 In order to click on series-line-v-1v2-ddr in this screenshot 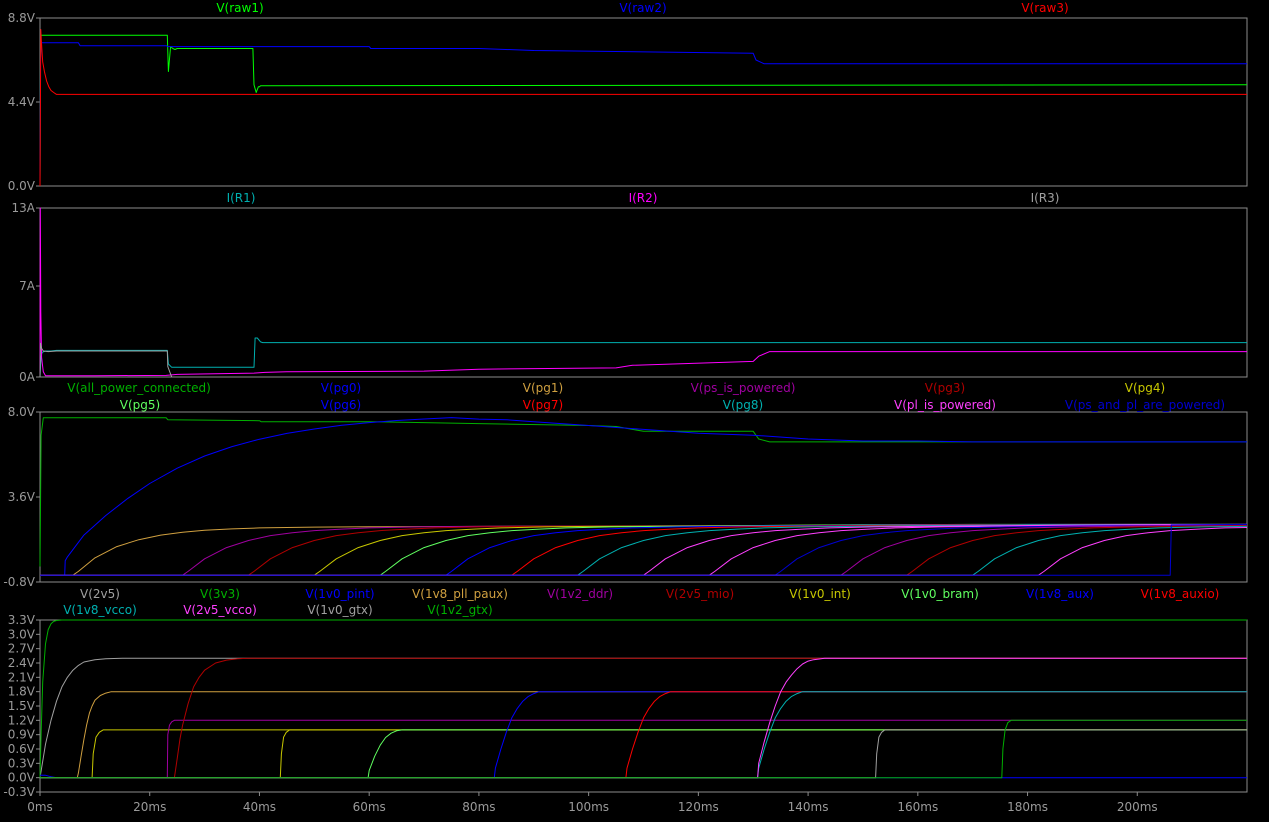, I will do `click(643, 749)`.